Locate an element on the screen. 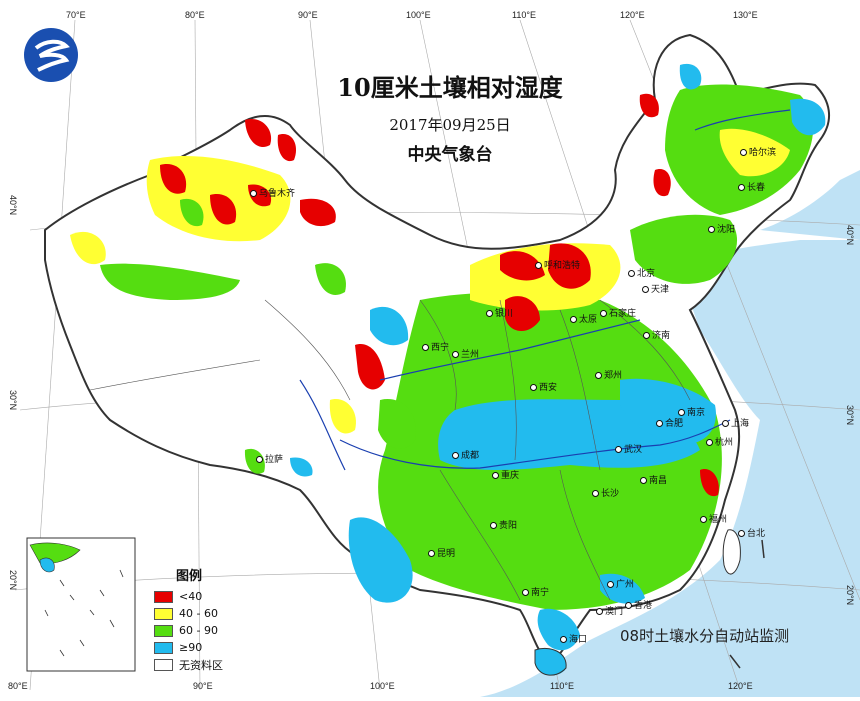  city-label: 西安 is located at coordinates (543, 386).